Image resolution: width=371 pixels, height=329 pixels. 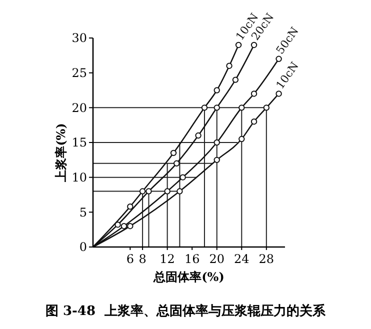 What do you see at coordinates (142, 259) in the screenshot?
I see `x-tick-label: 8` at bounding box center [142, 259].